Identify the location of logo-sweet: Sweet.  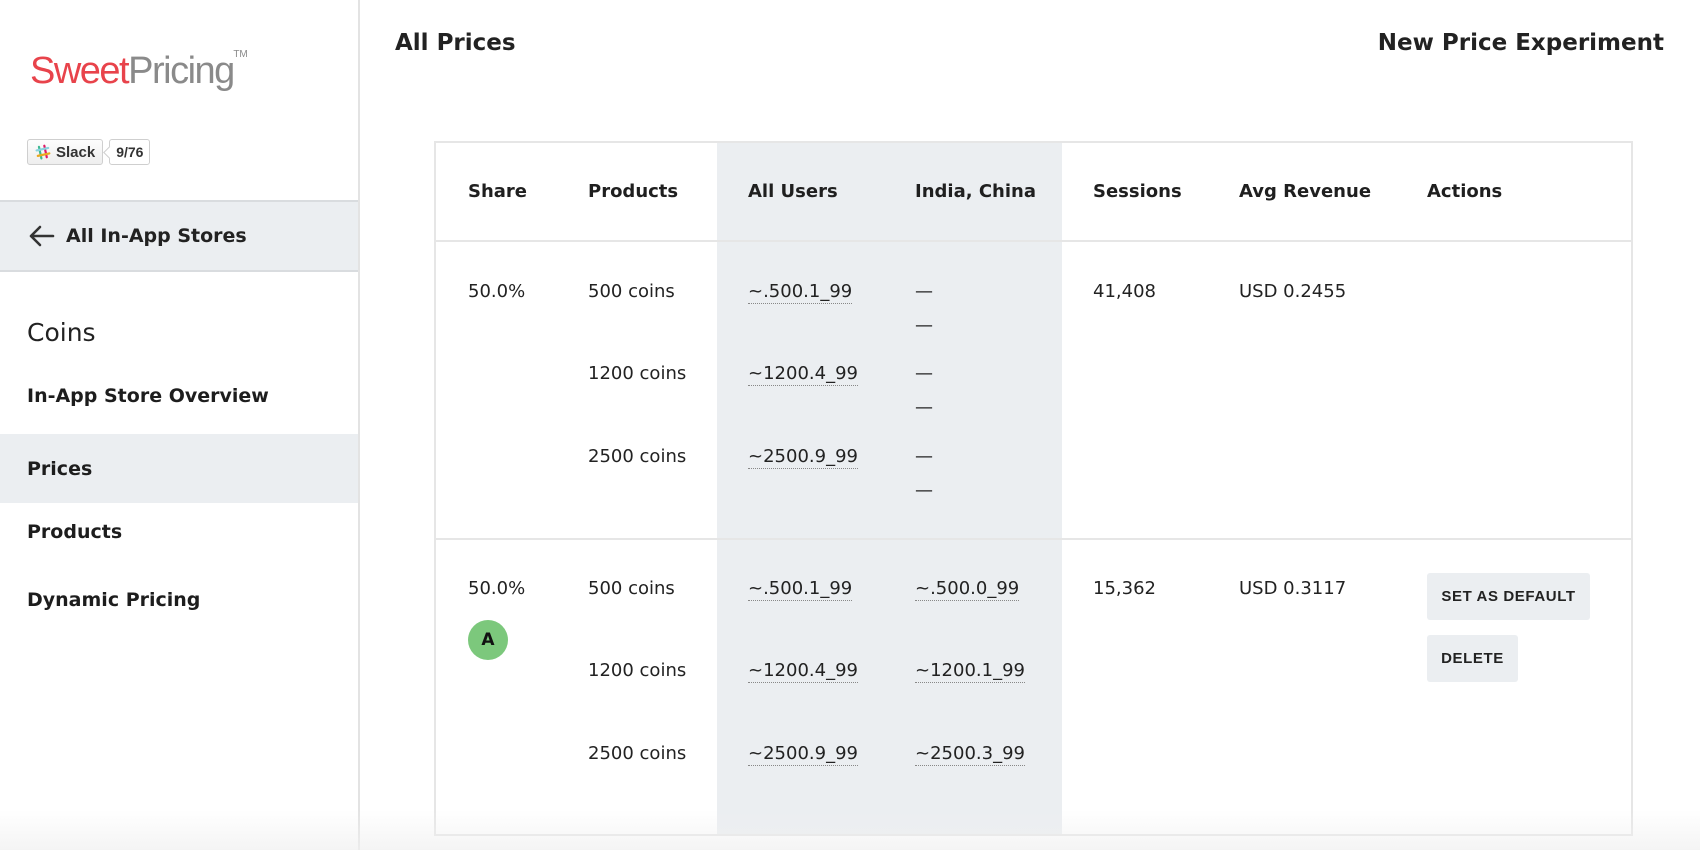
(80, 71).